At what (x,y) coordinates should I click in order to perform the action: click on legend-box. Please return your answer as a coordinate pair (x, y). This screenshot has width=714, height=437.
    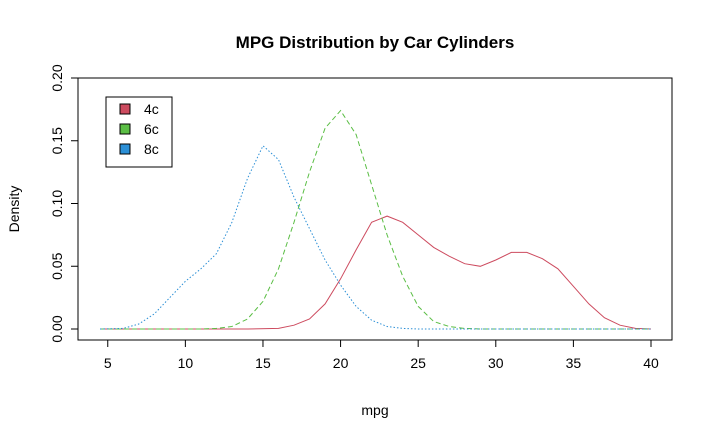
    Looking at the image, I should click on (139, 132).